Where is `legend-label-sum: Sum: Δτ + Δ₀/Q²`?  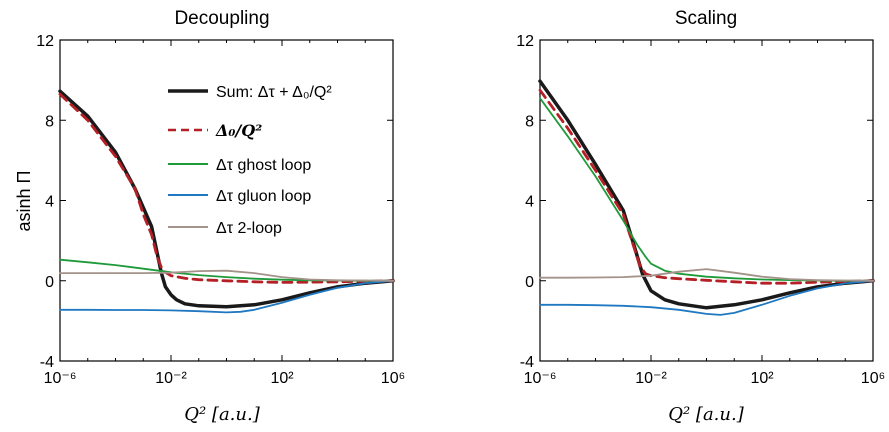 legend-label-sum: Sum: Δτ + Δ₀/Q² is located at coordinates (274, 92).